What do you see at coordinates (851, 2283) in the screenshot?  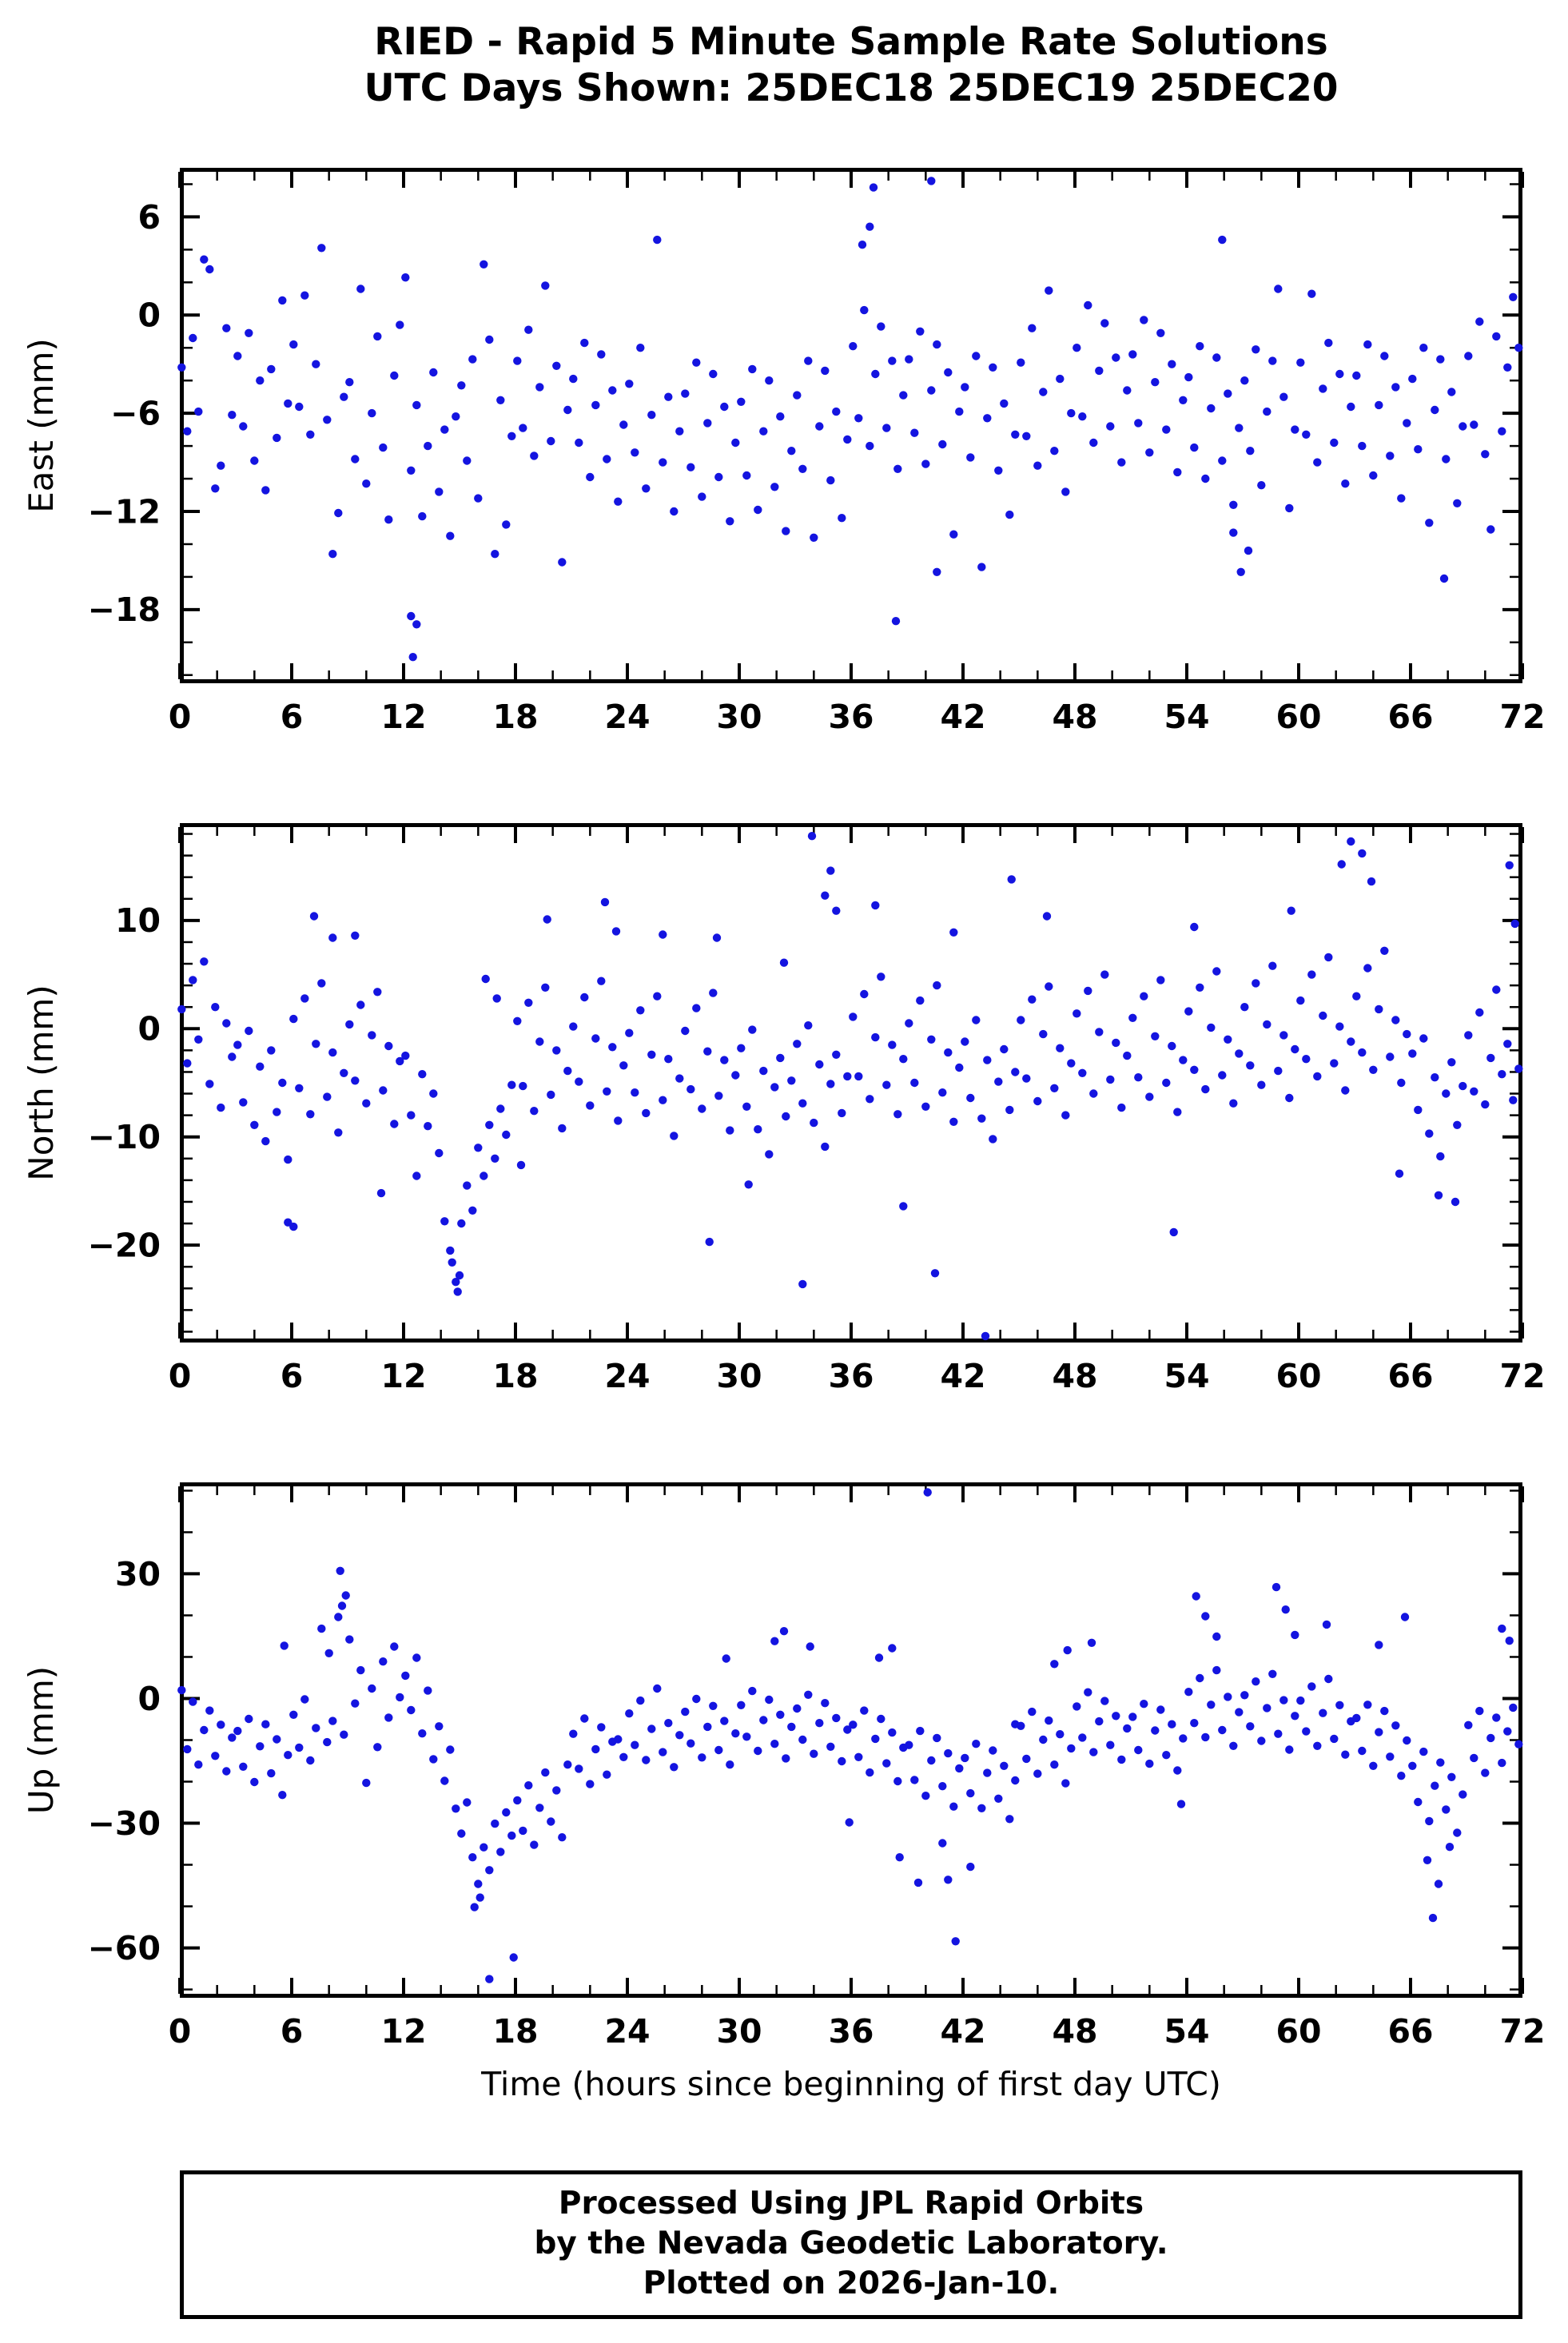 I see `footer-line3: Plotted on 2026-Jan-10.` at bounding box center [851, 2283].